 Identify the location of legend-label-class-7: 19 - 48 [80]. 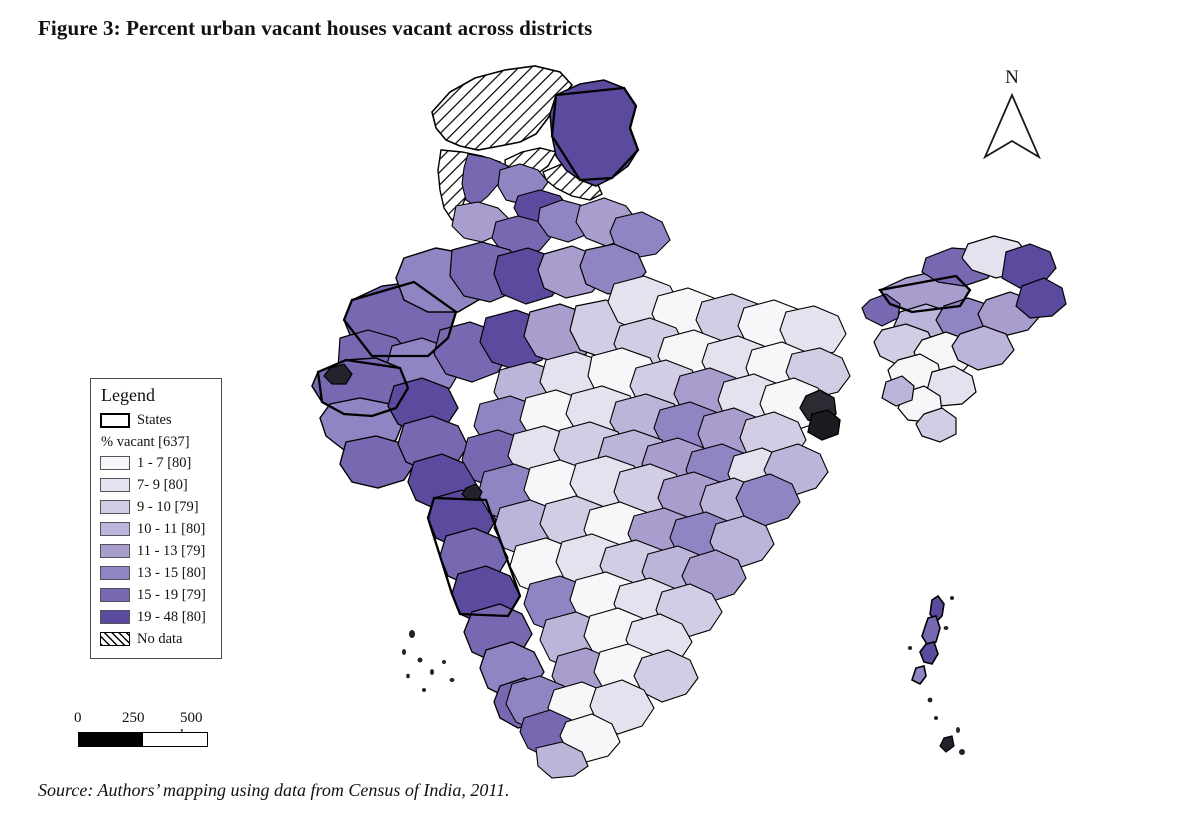
(171, 617).